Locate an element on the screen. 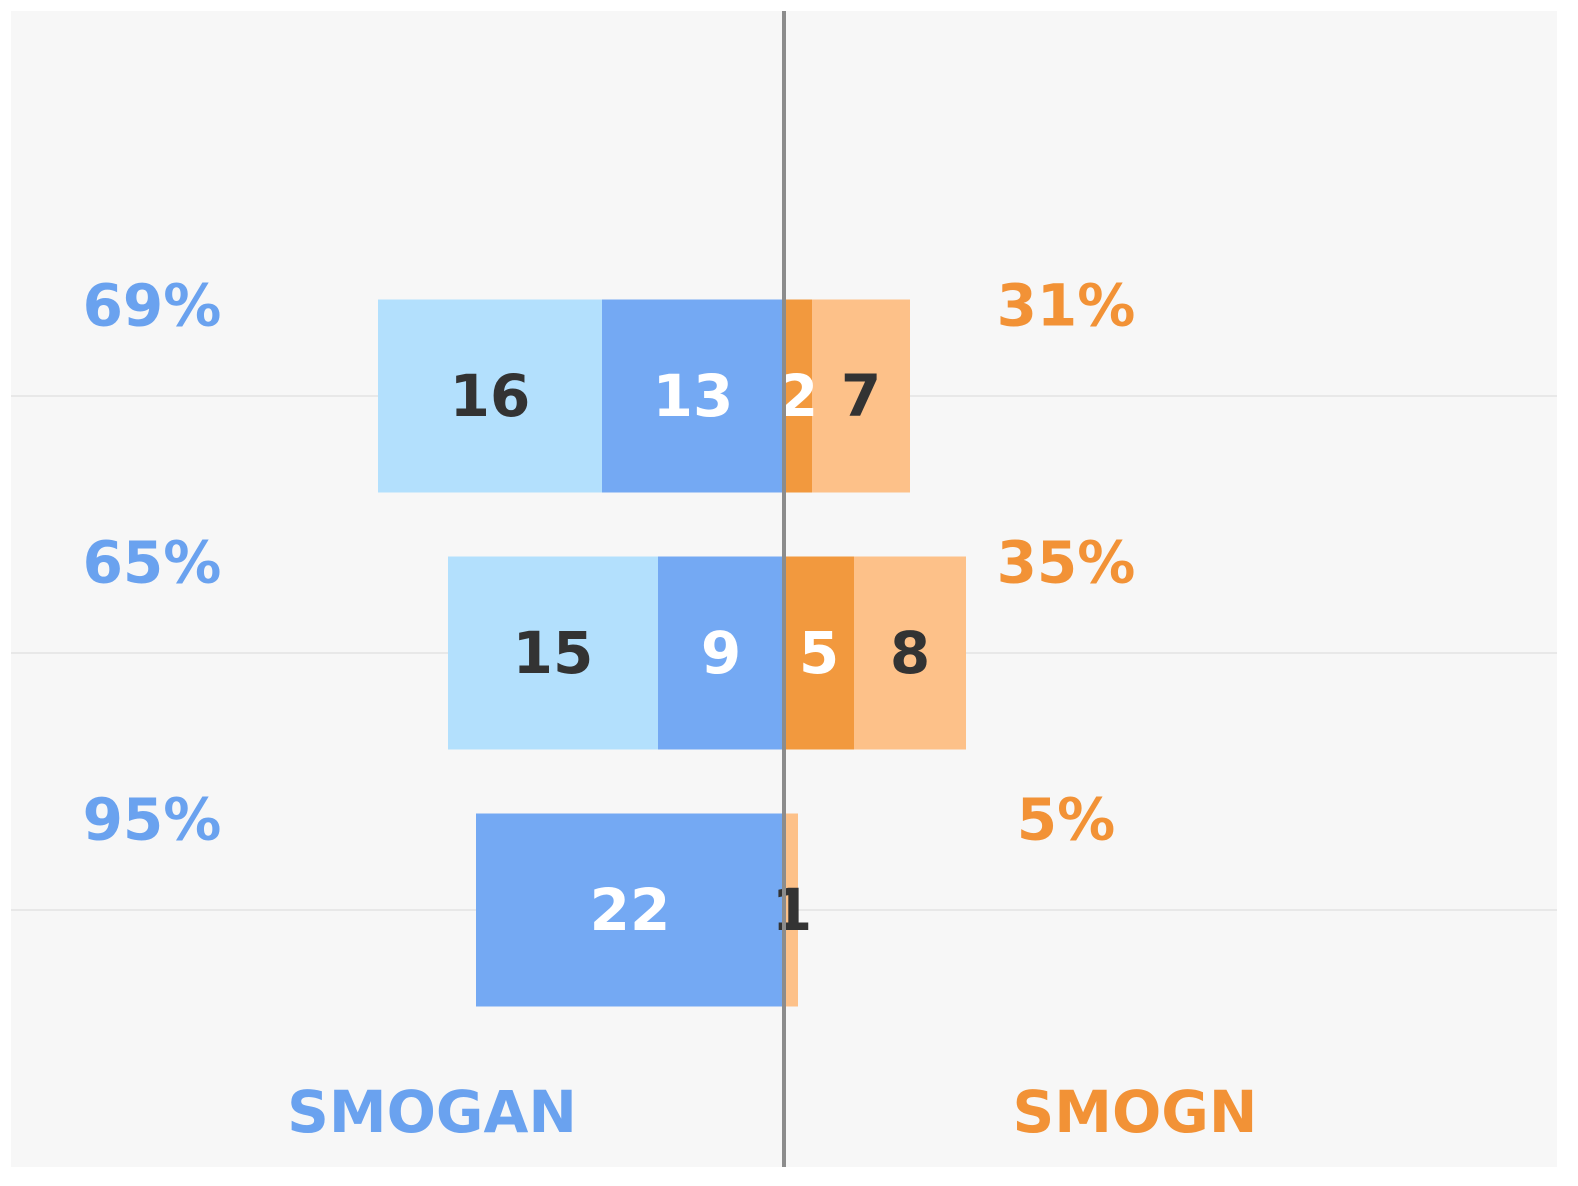  left-percentage-label: 69% is located at coordinates (152, 306).